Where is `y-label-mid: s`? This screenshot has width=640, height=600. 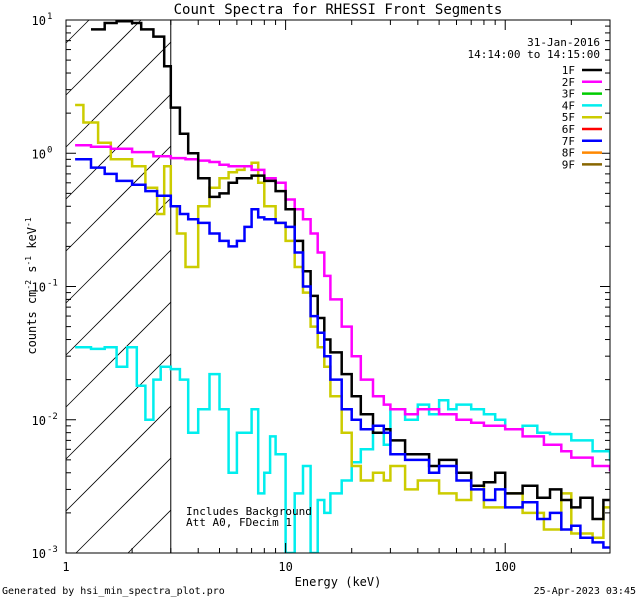
y-label-mid: s is located at coordinates (32, 273).